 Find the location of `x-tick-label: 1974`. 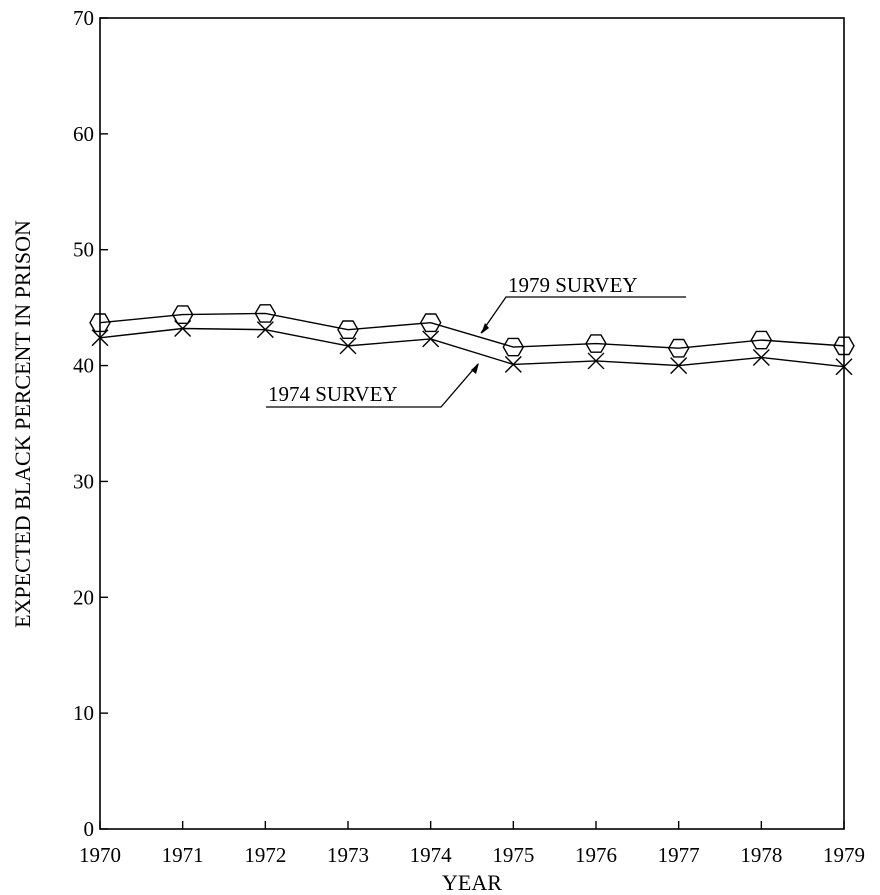

x-tick-label: 1974 is located at coordinates (431, 855).